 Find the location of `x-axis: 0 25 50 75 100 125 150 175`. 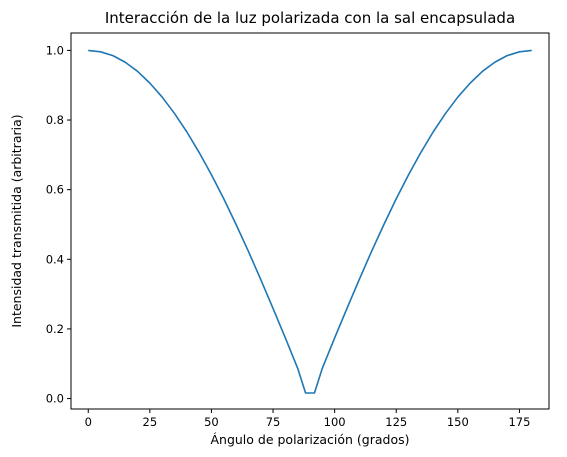

x-axis: 0 25 50 75 100 125 150 175 is located at coordinates (307, 419).